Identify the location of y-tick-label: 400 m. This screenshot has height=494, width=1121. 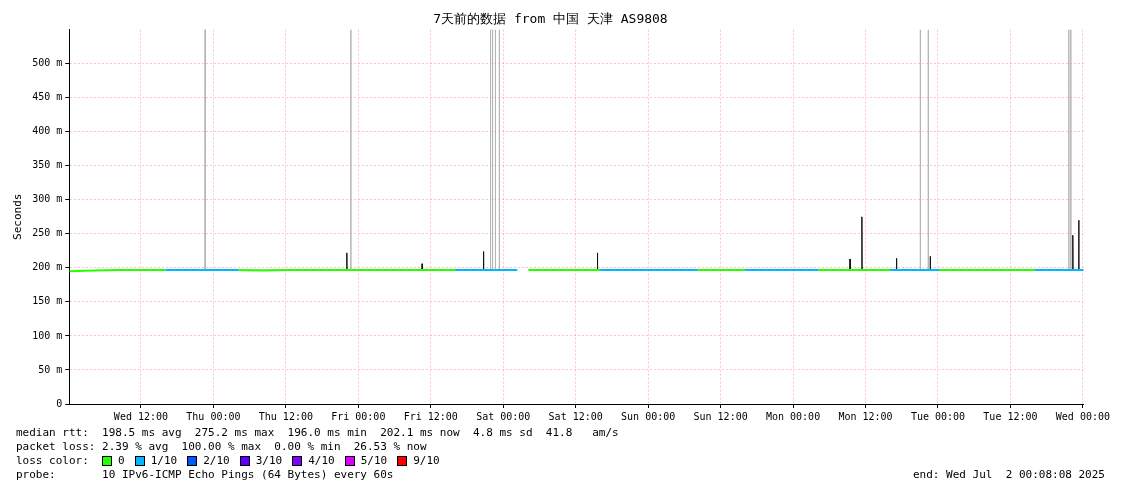
(47, 131).